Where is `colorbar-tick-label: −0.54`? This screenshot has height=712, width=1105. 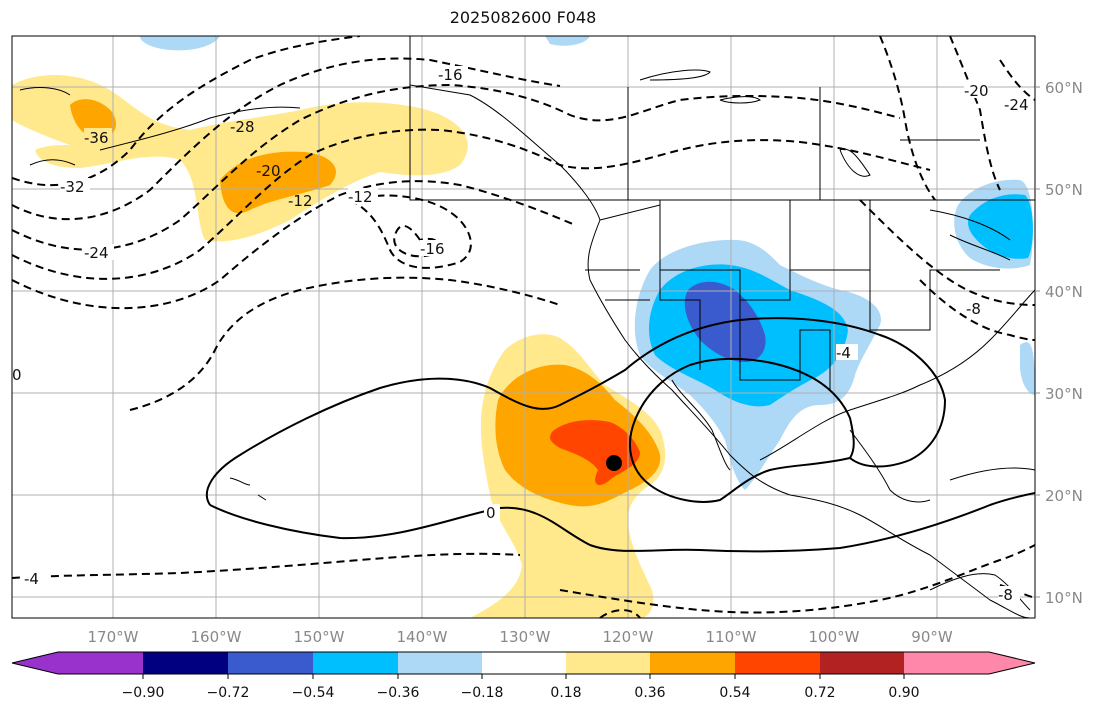 colorbar-tick-label: −0.54 is located at coordinates (313, 693).